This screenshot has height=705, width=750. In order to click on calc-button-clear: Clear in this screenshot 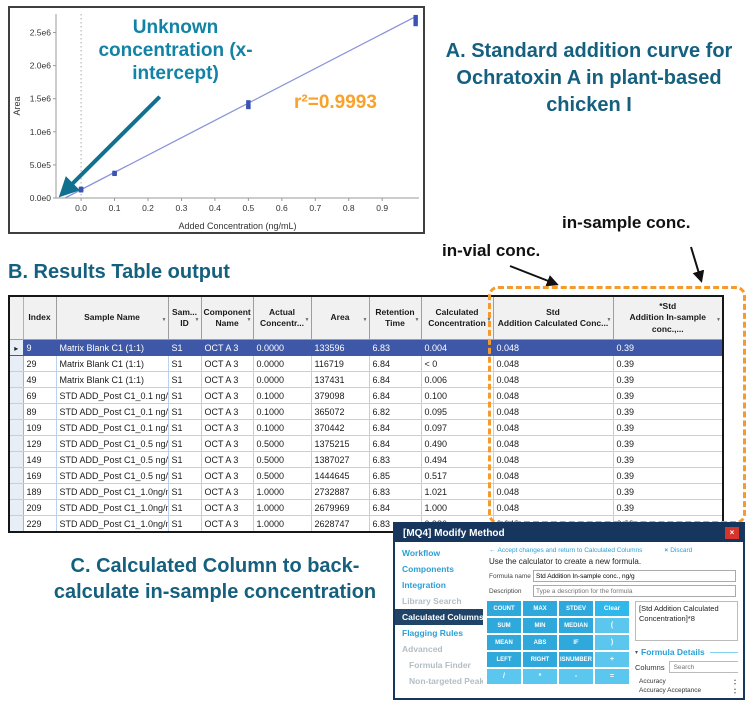, I will do `click(612, 608)`.